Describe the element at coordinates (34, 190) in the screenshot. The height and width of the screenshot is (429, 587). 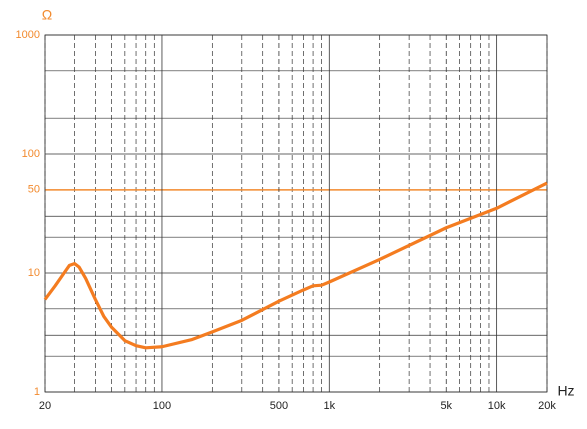
I see `y-tick-label: 50` at that location.